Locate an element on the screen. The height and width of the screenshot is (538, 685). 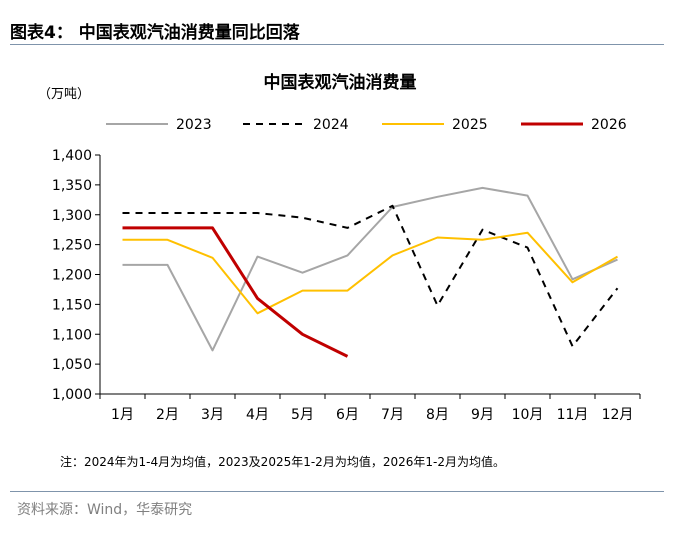
legend-label-2023: 2023 is located at coordinates (194, 125).